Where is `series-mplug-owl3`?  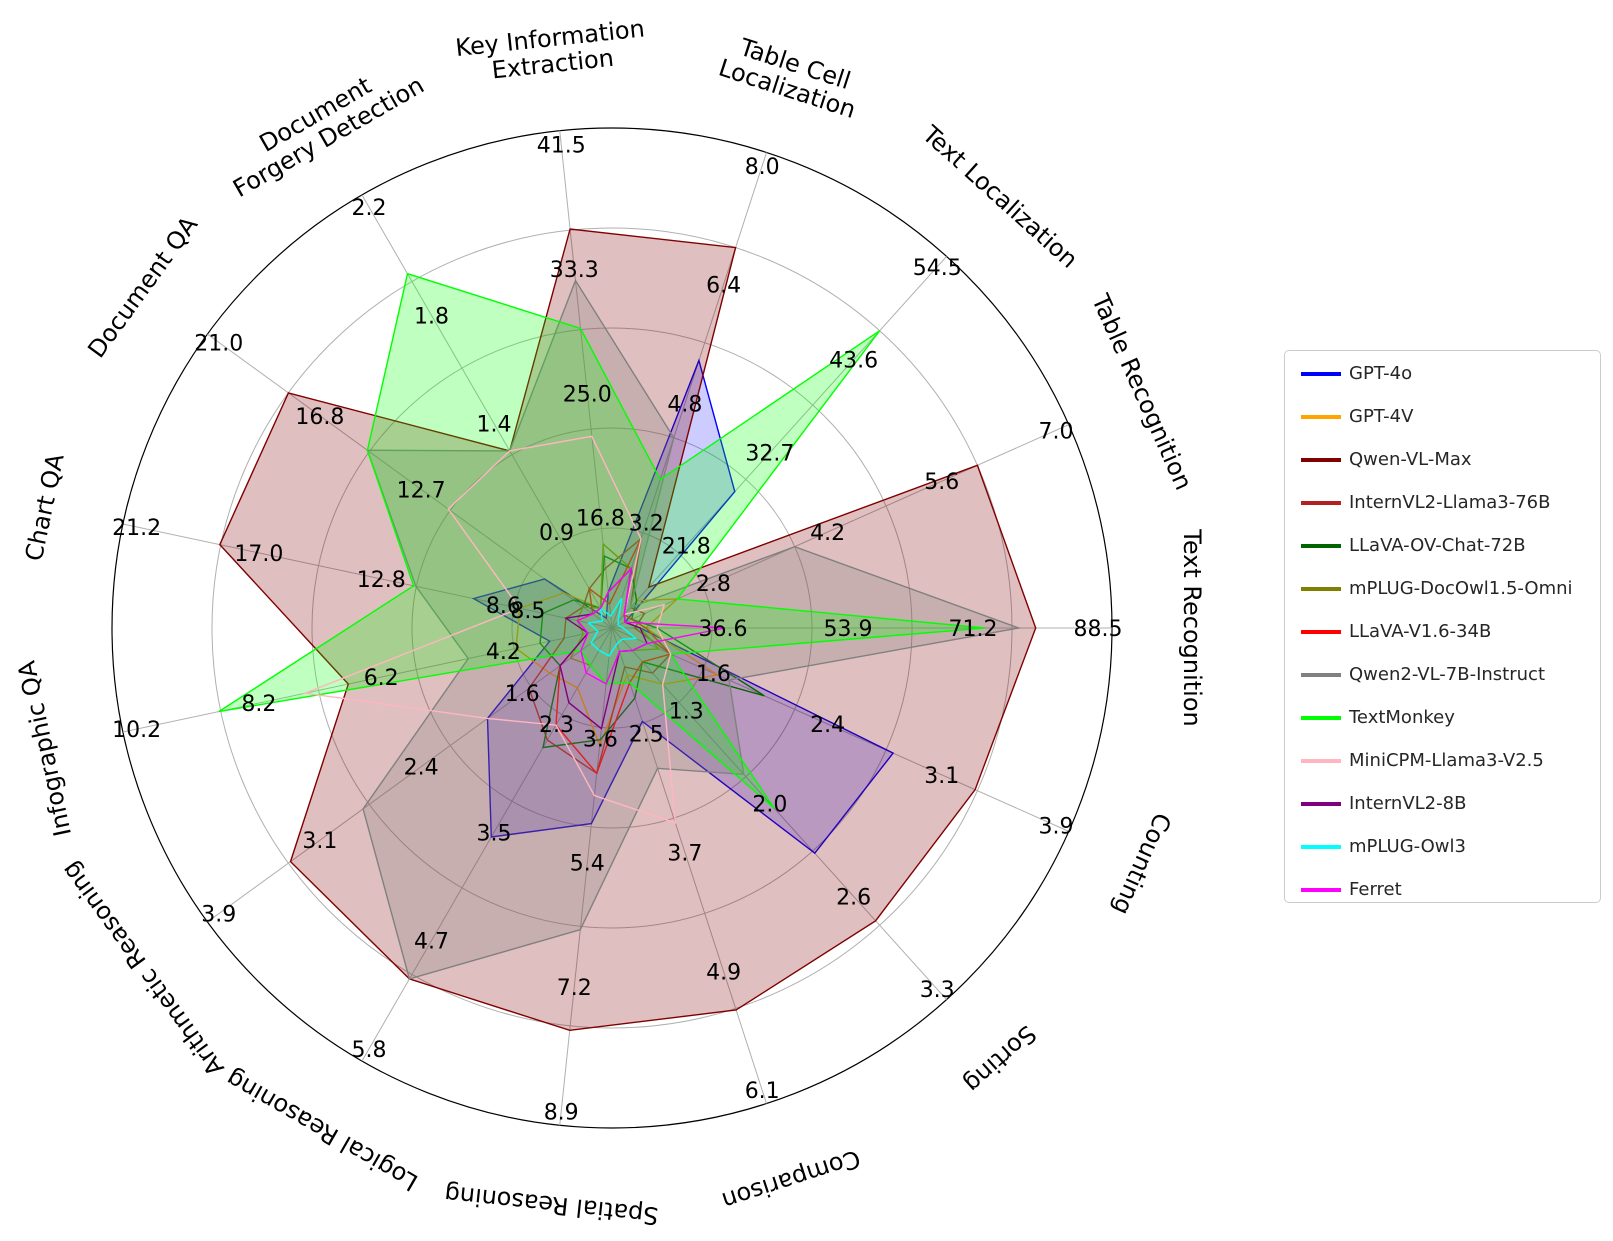
series-mplug-owl3 is located at coordinates (612, 627).